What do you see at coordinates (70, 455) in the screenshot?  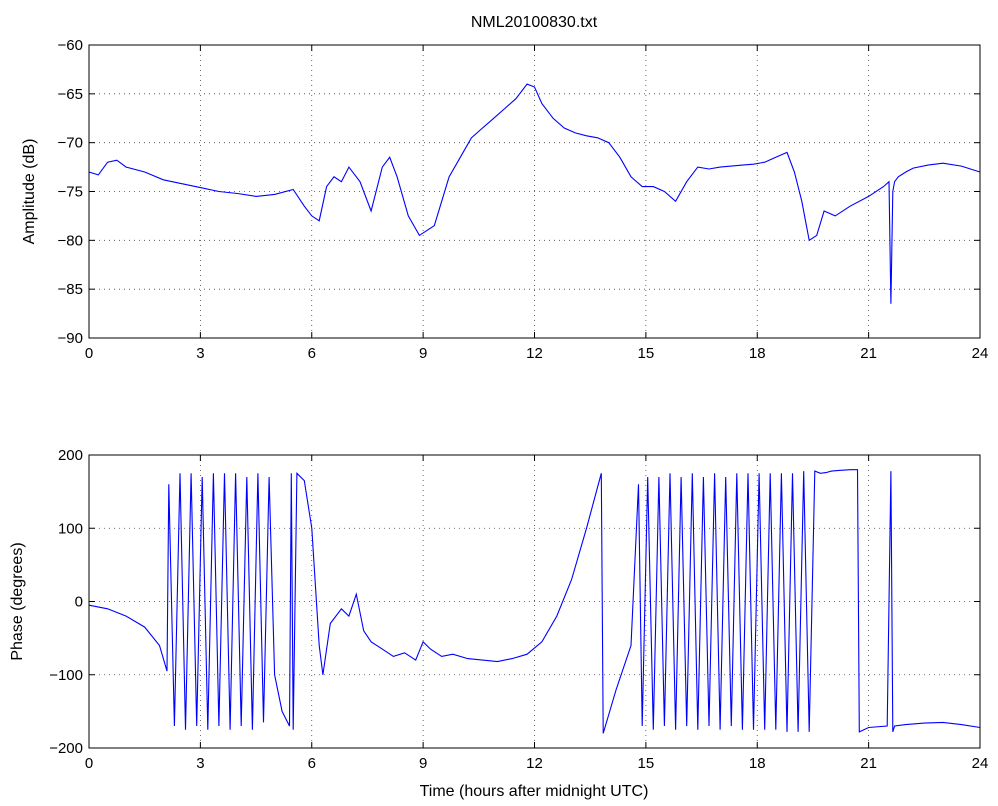 I see `y-tick-label: 200` at bounding box center [70, 455].